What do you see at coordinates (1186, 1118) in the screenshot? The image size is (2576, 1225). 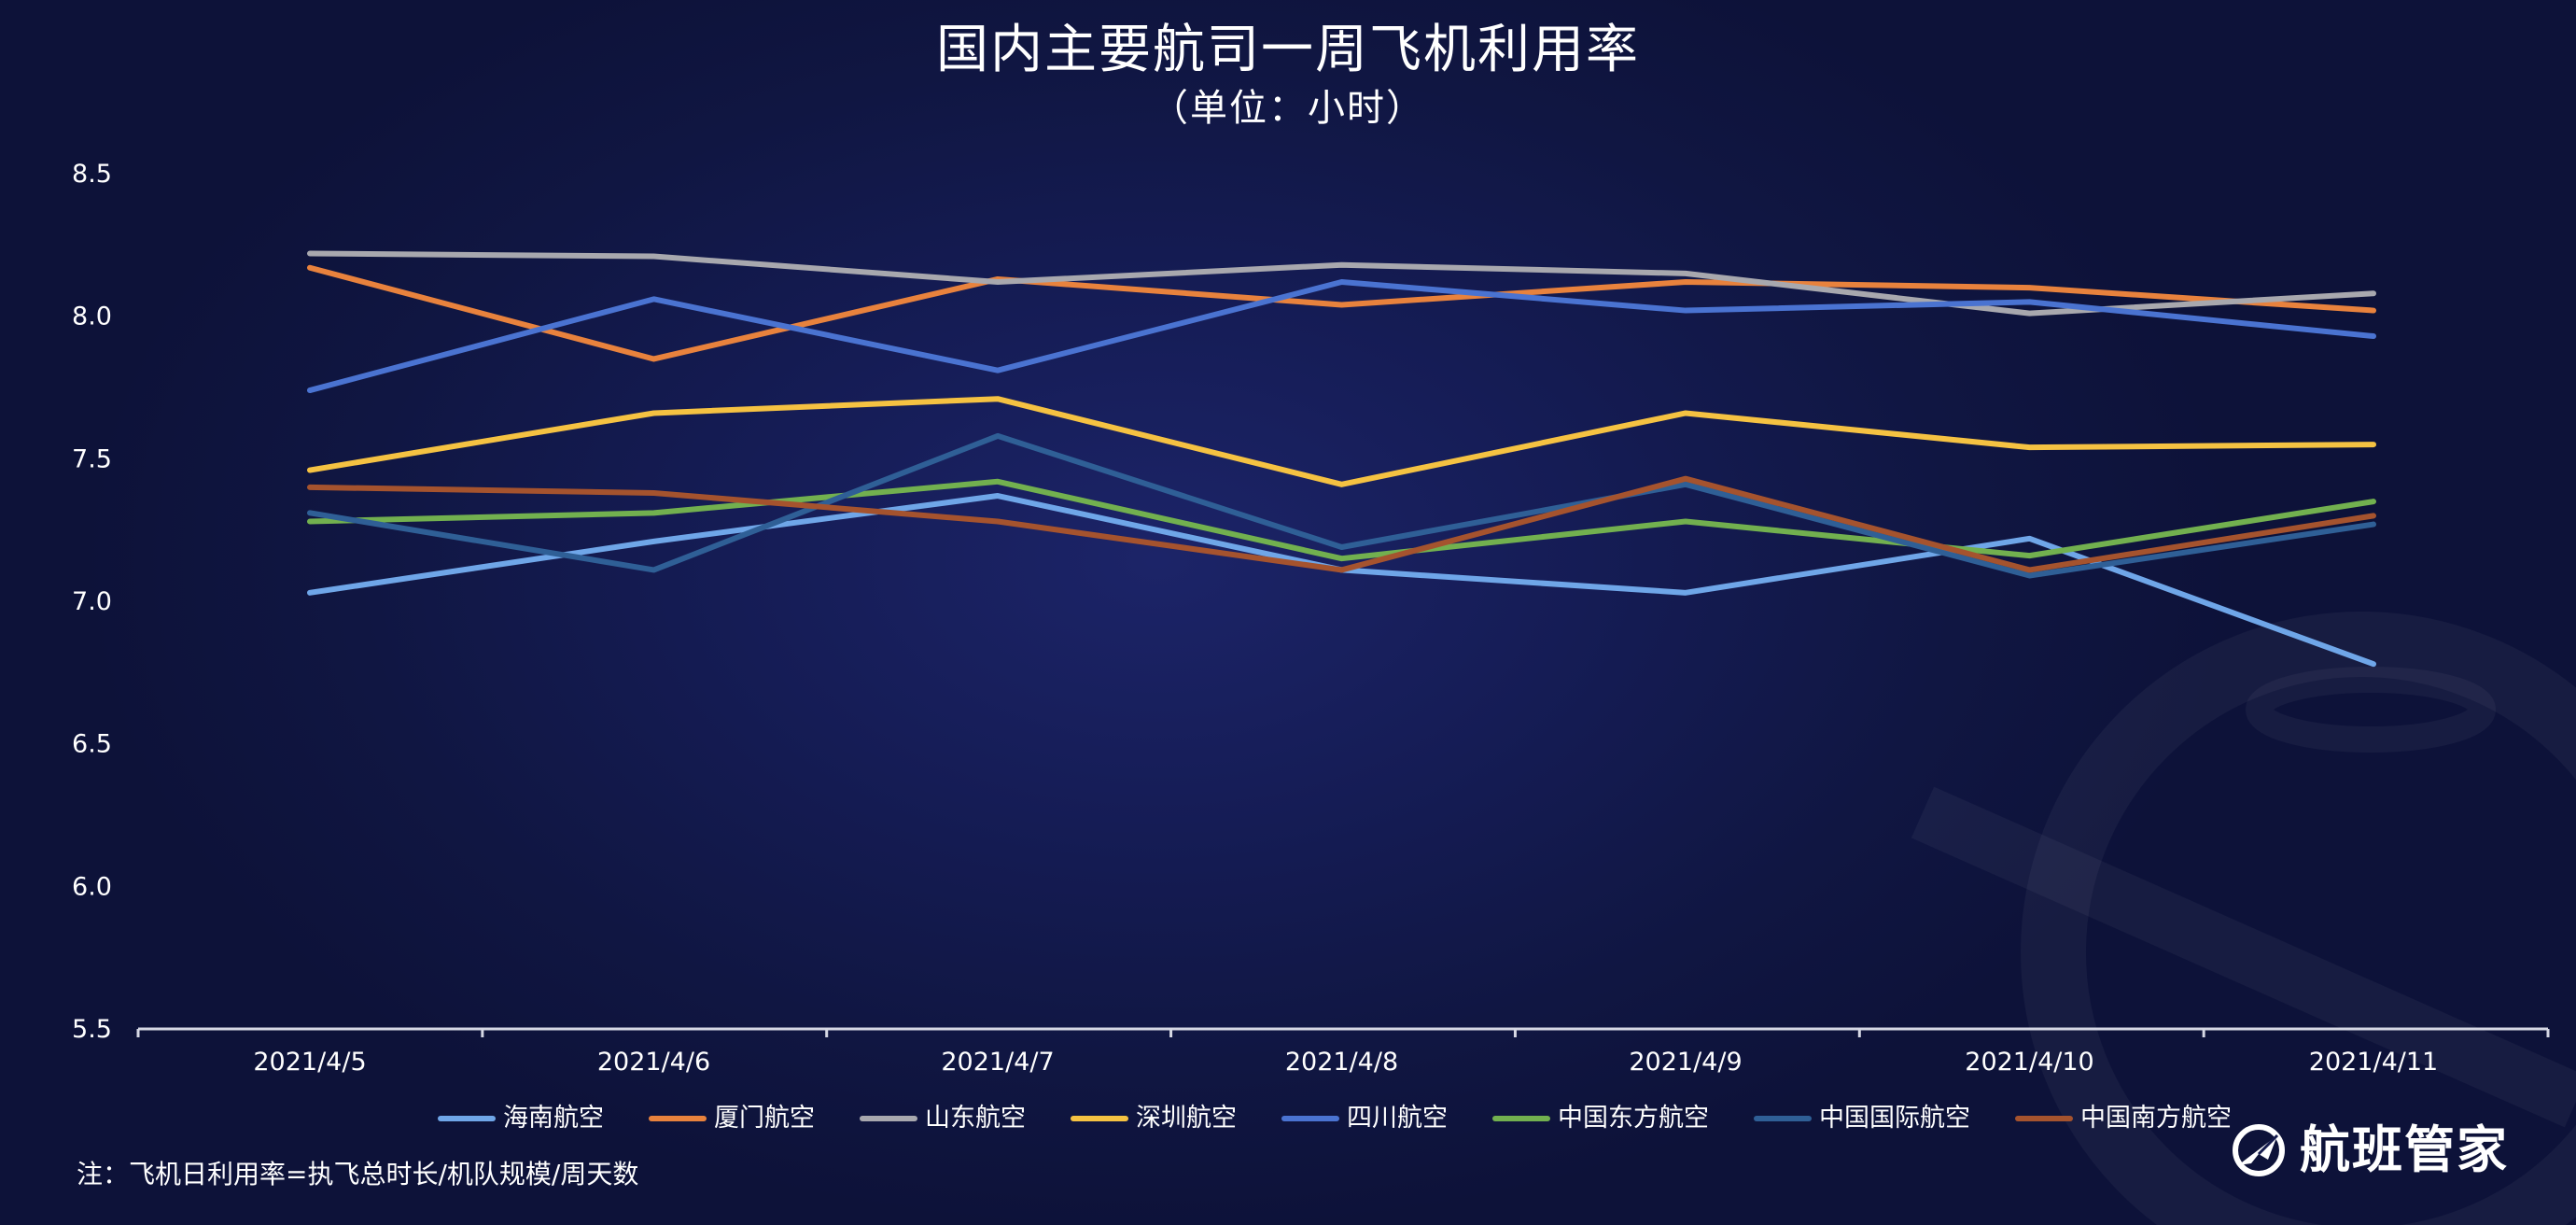 I see `legend-label: 深圳航空` at bounding box center [1186, 1118].